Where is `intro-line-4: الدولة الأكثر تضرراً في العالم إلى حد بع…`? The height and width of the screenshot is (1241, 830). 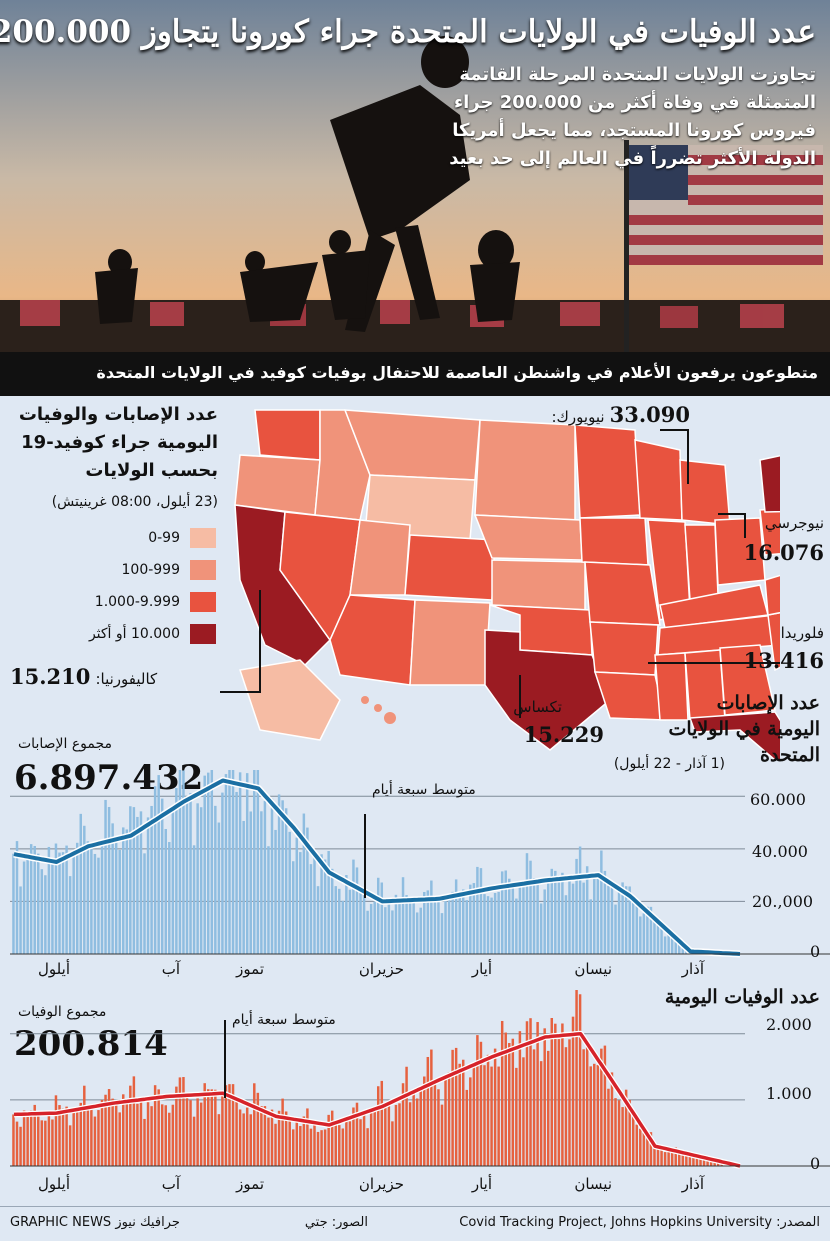
intro-line-4: الدولة الأكثر تضرراً في العالم إلى حد بع… is located at coordinates (632, 158).